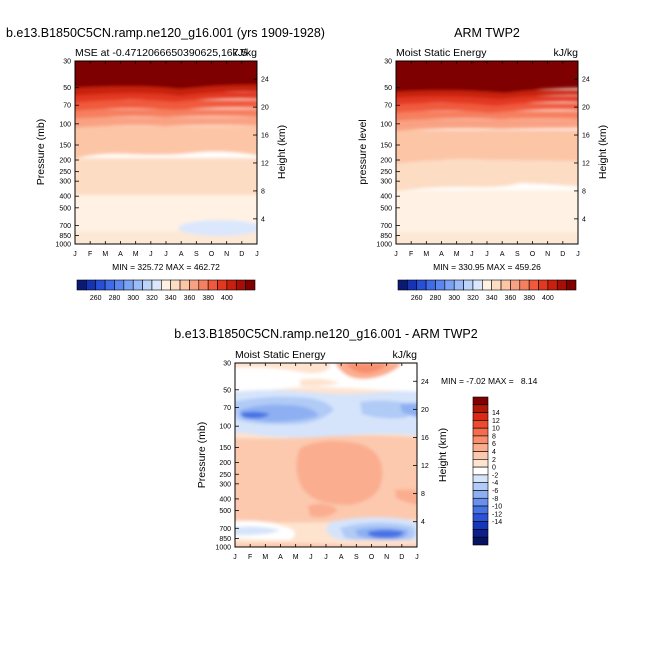  Describe the element at coordinates (263, 219) in the screenshot. I see `y-right-tick-label: 4` at that location.